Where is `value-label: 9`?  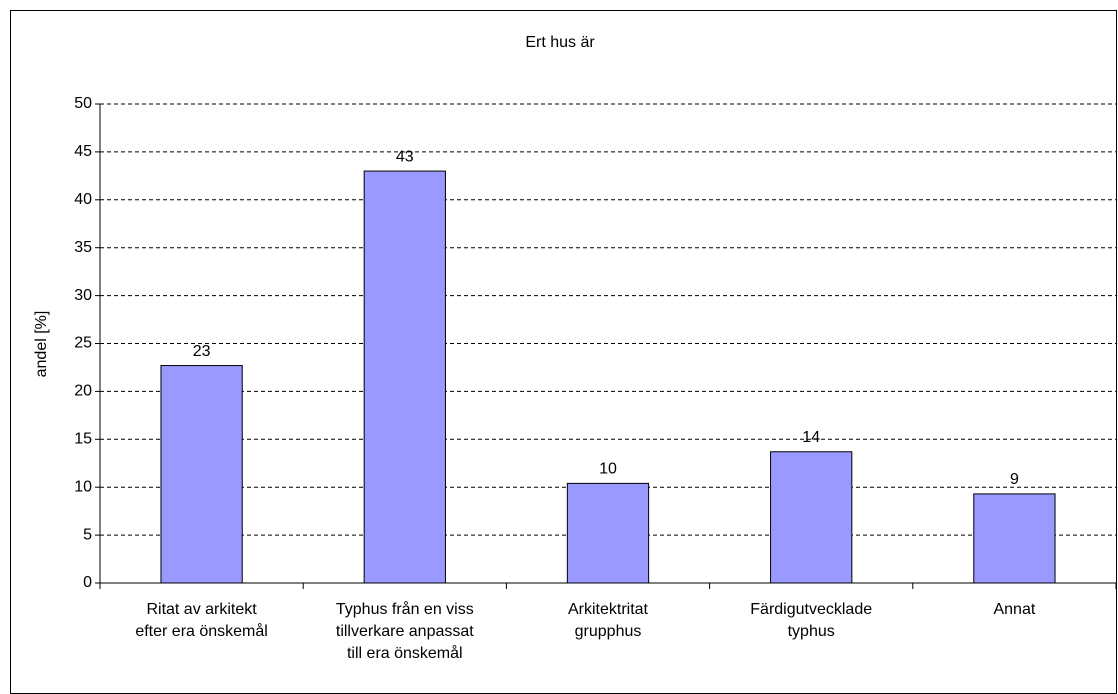
value-label: 9 is located at coordinates (1014, 479).